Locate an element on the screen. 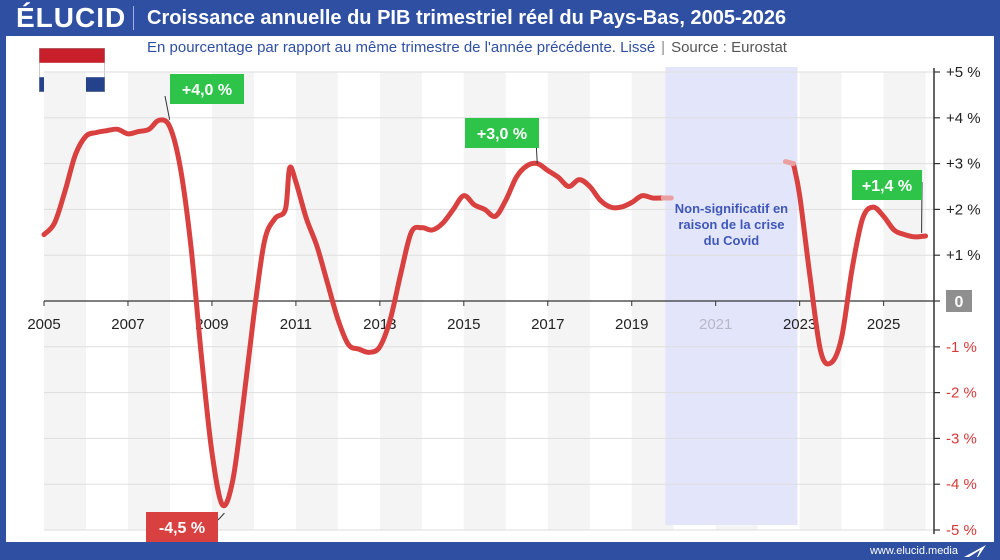  x-tick-label: 2011 is located at coordinates (296, 324).